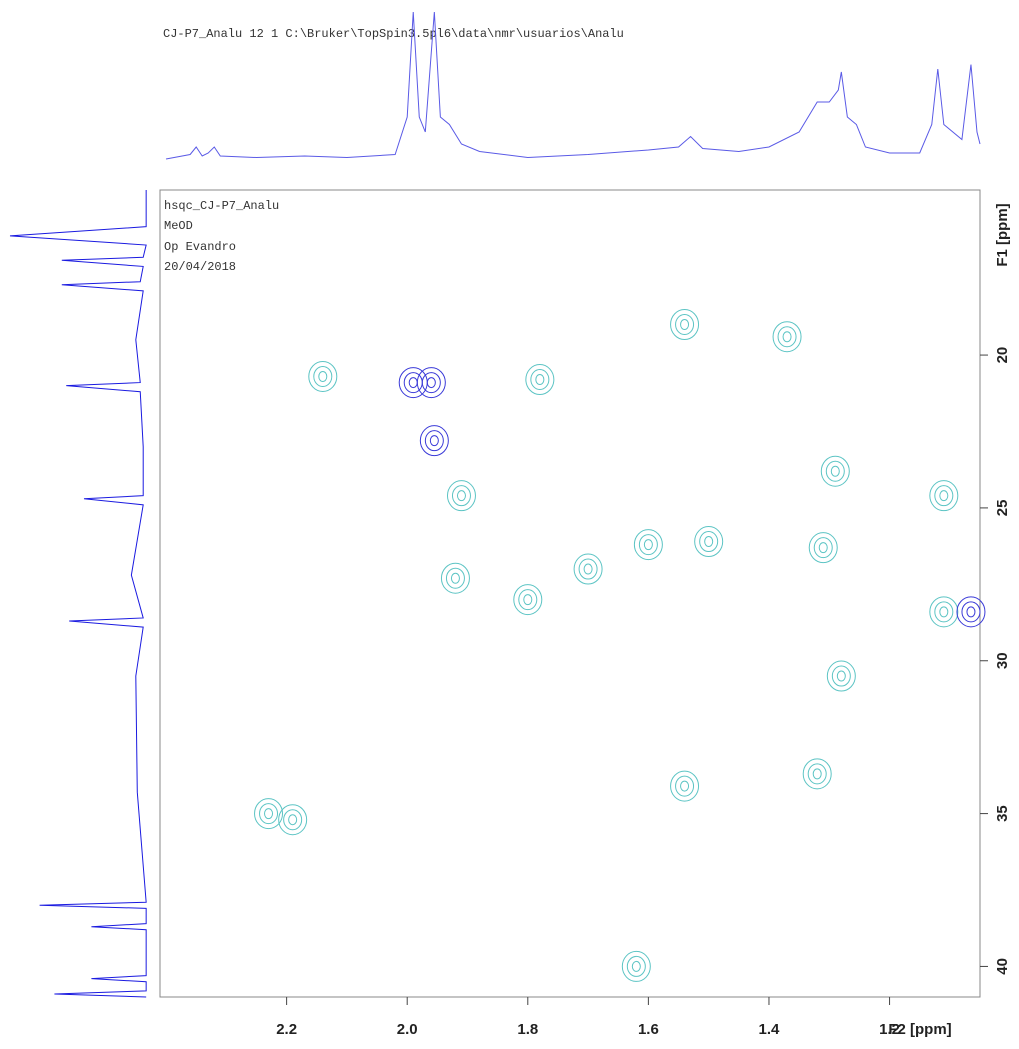  I want to click on x-tick-label: 1.8, so click(527, 1029).